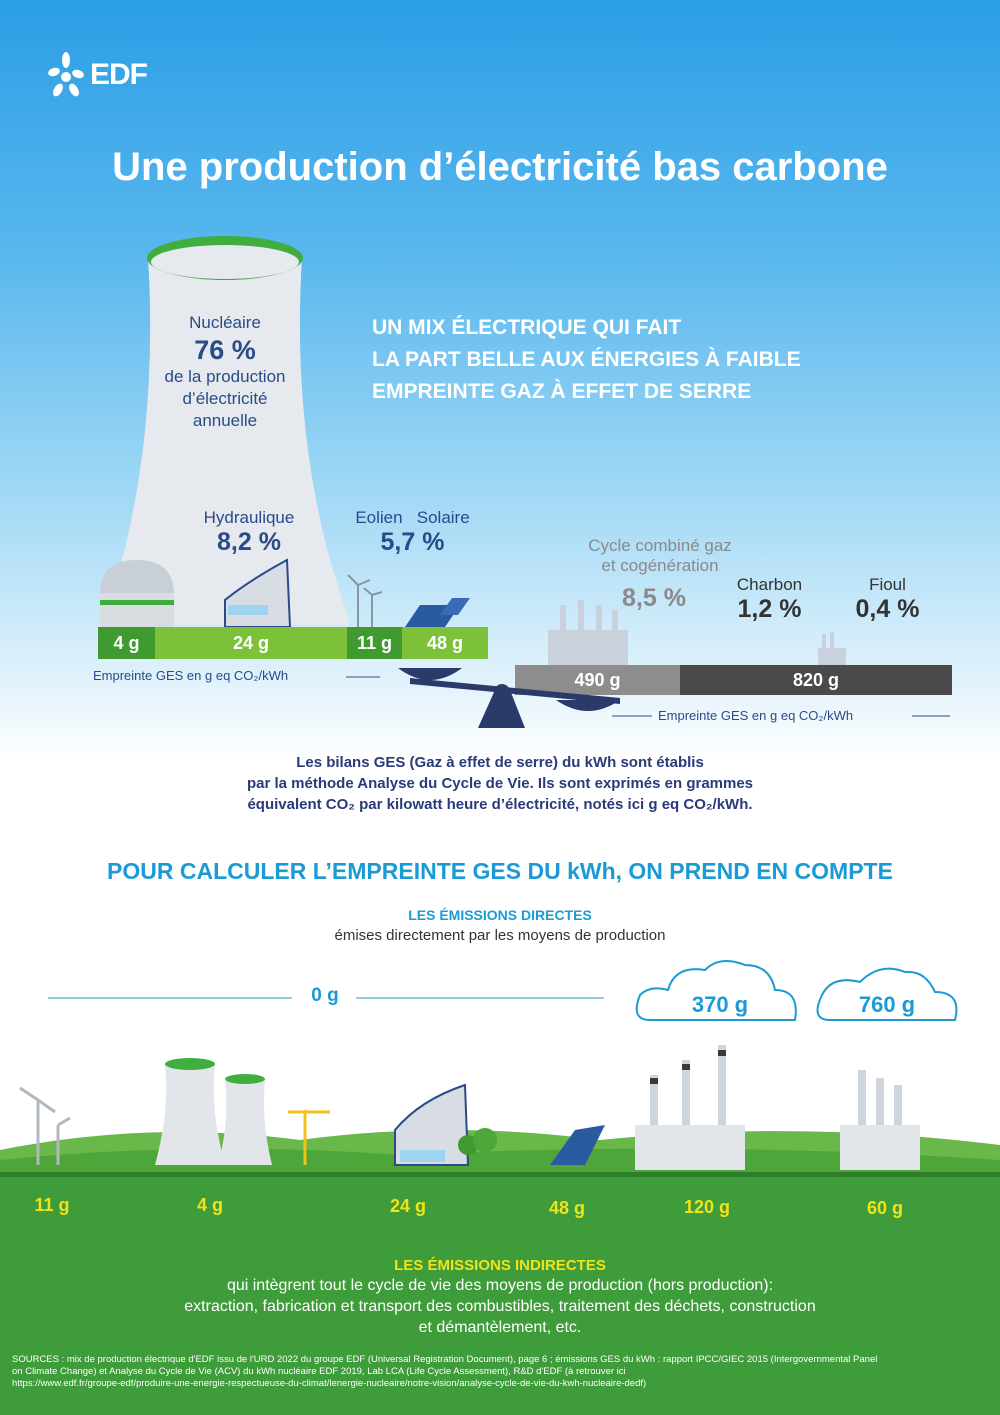 The height and width of the screenshot is (1415, 1000). What do you see at coordinates (52, 1205) in the screenshot?
I see `indirect-wind: 11 g` at bounding box center [52, 1205].